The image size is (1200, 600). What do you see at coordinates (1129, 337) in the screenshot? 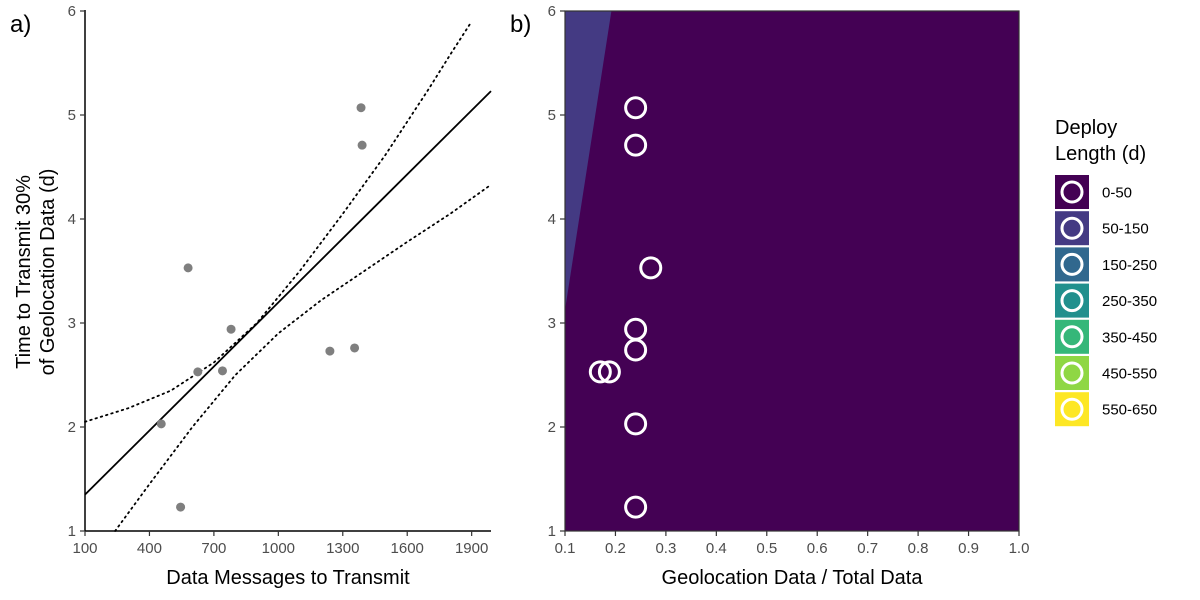
I see `legend-label-350-450: 350-450` at bounding box center [1129, 337].